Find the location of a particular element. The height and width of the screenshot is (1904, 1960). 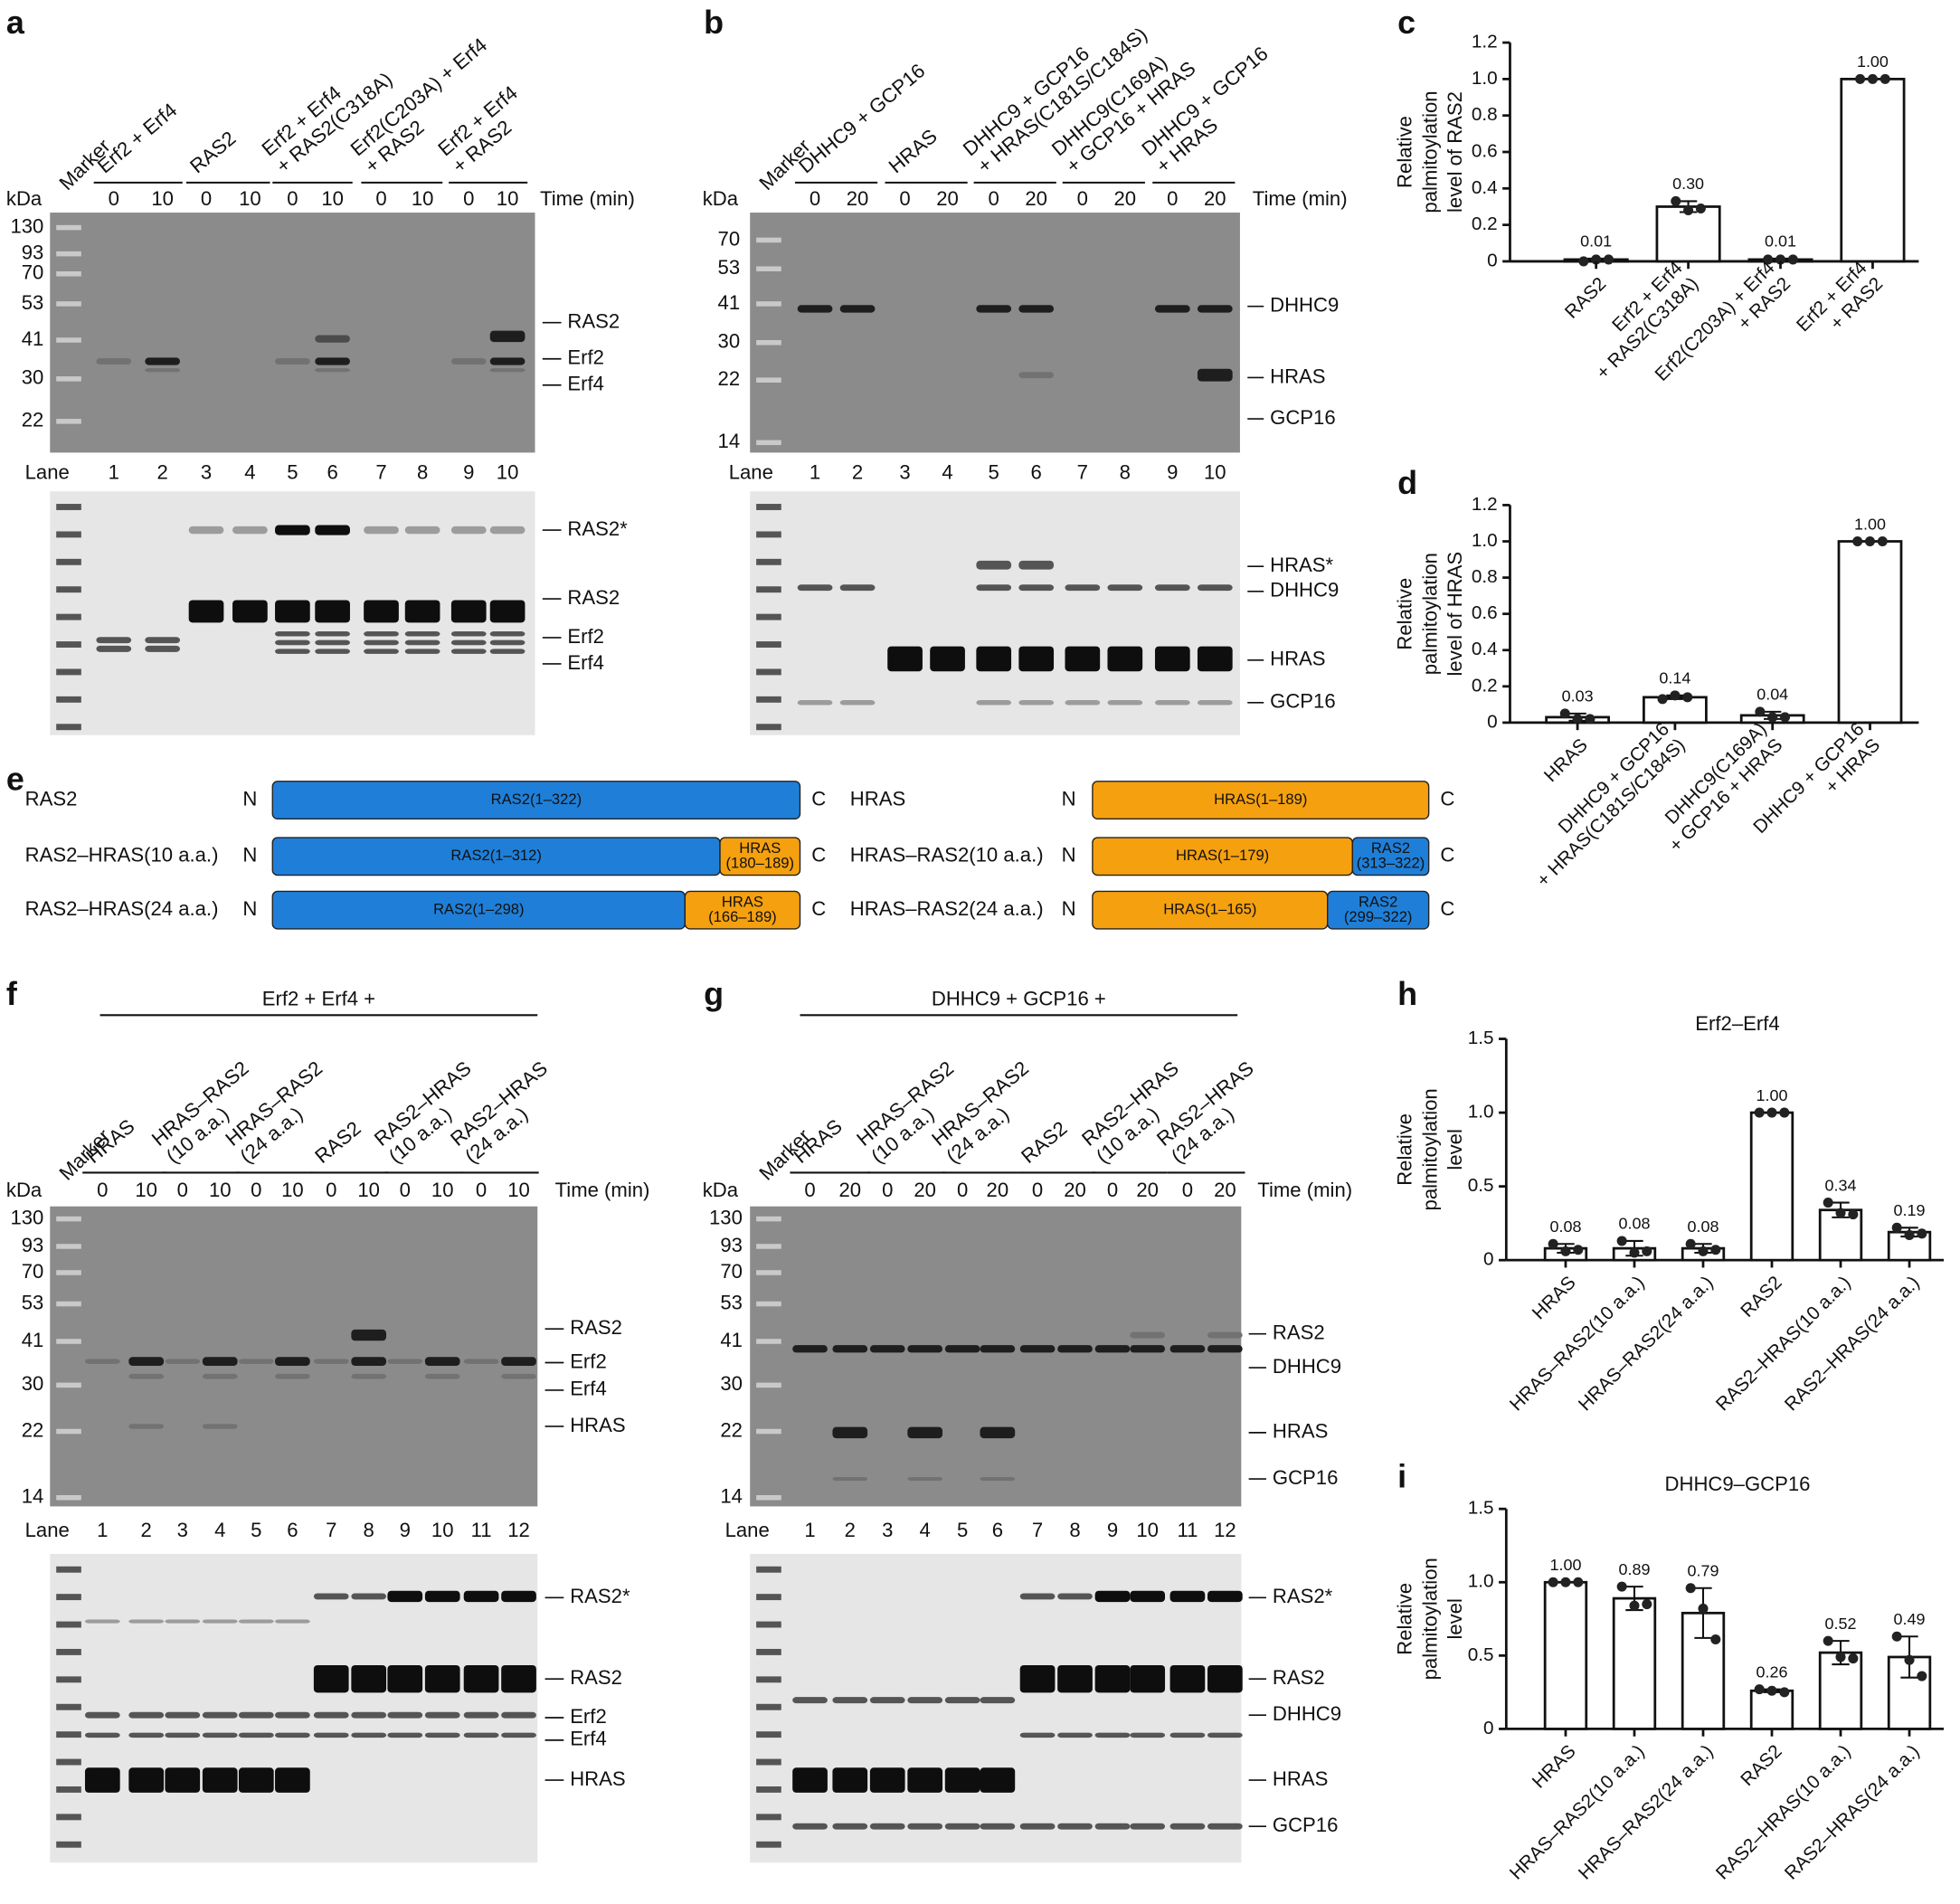

lane-number: 3 is located at coordinates (182, 1530).